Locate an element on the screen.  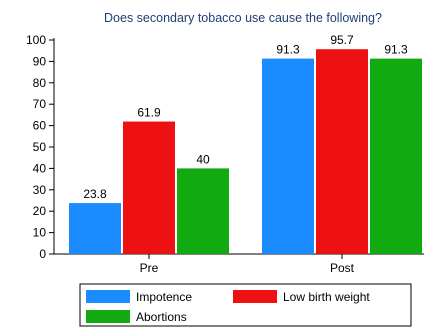
legend-label: Abortions is located at coordinates (161, 317).